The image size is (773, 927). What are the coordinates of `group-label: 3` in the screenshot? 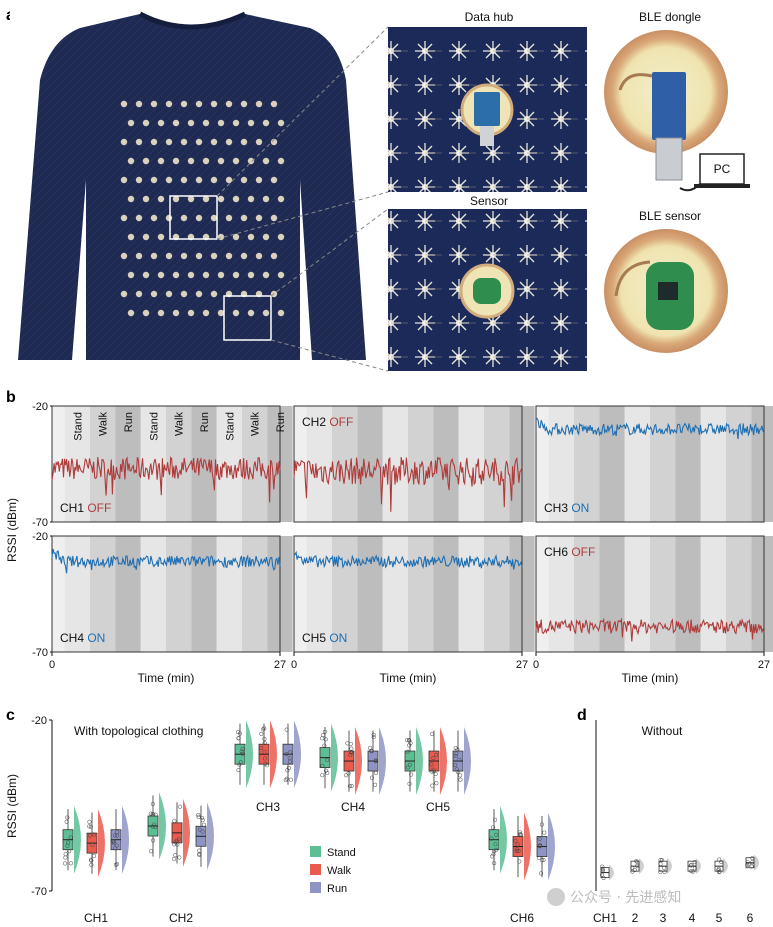 It's located at (663, 918).